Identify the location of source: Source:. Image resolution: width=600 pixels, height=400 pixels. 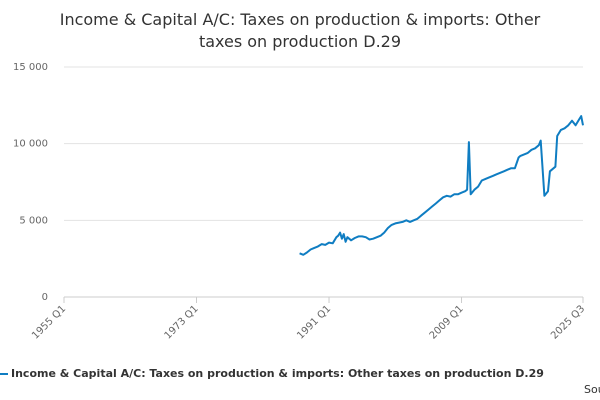
(592, 389).